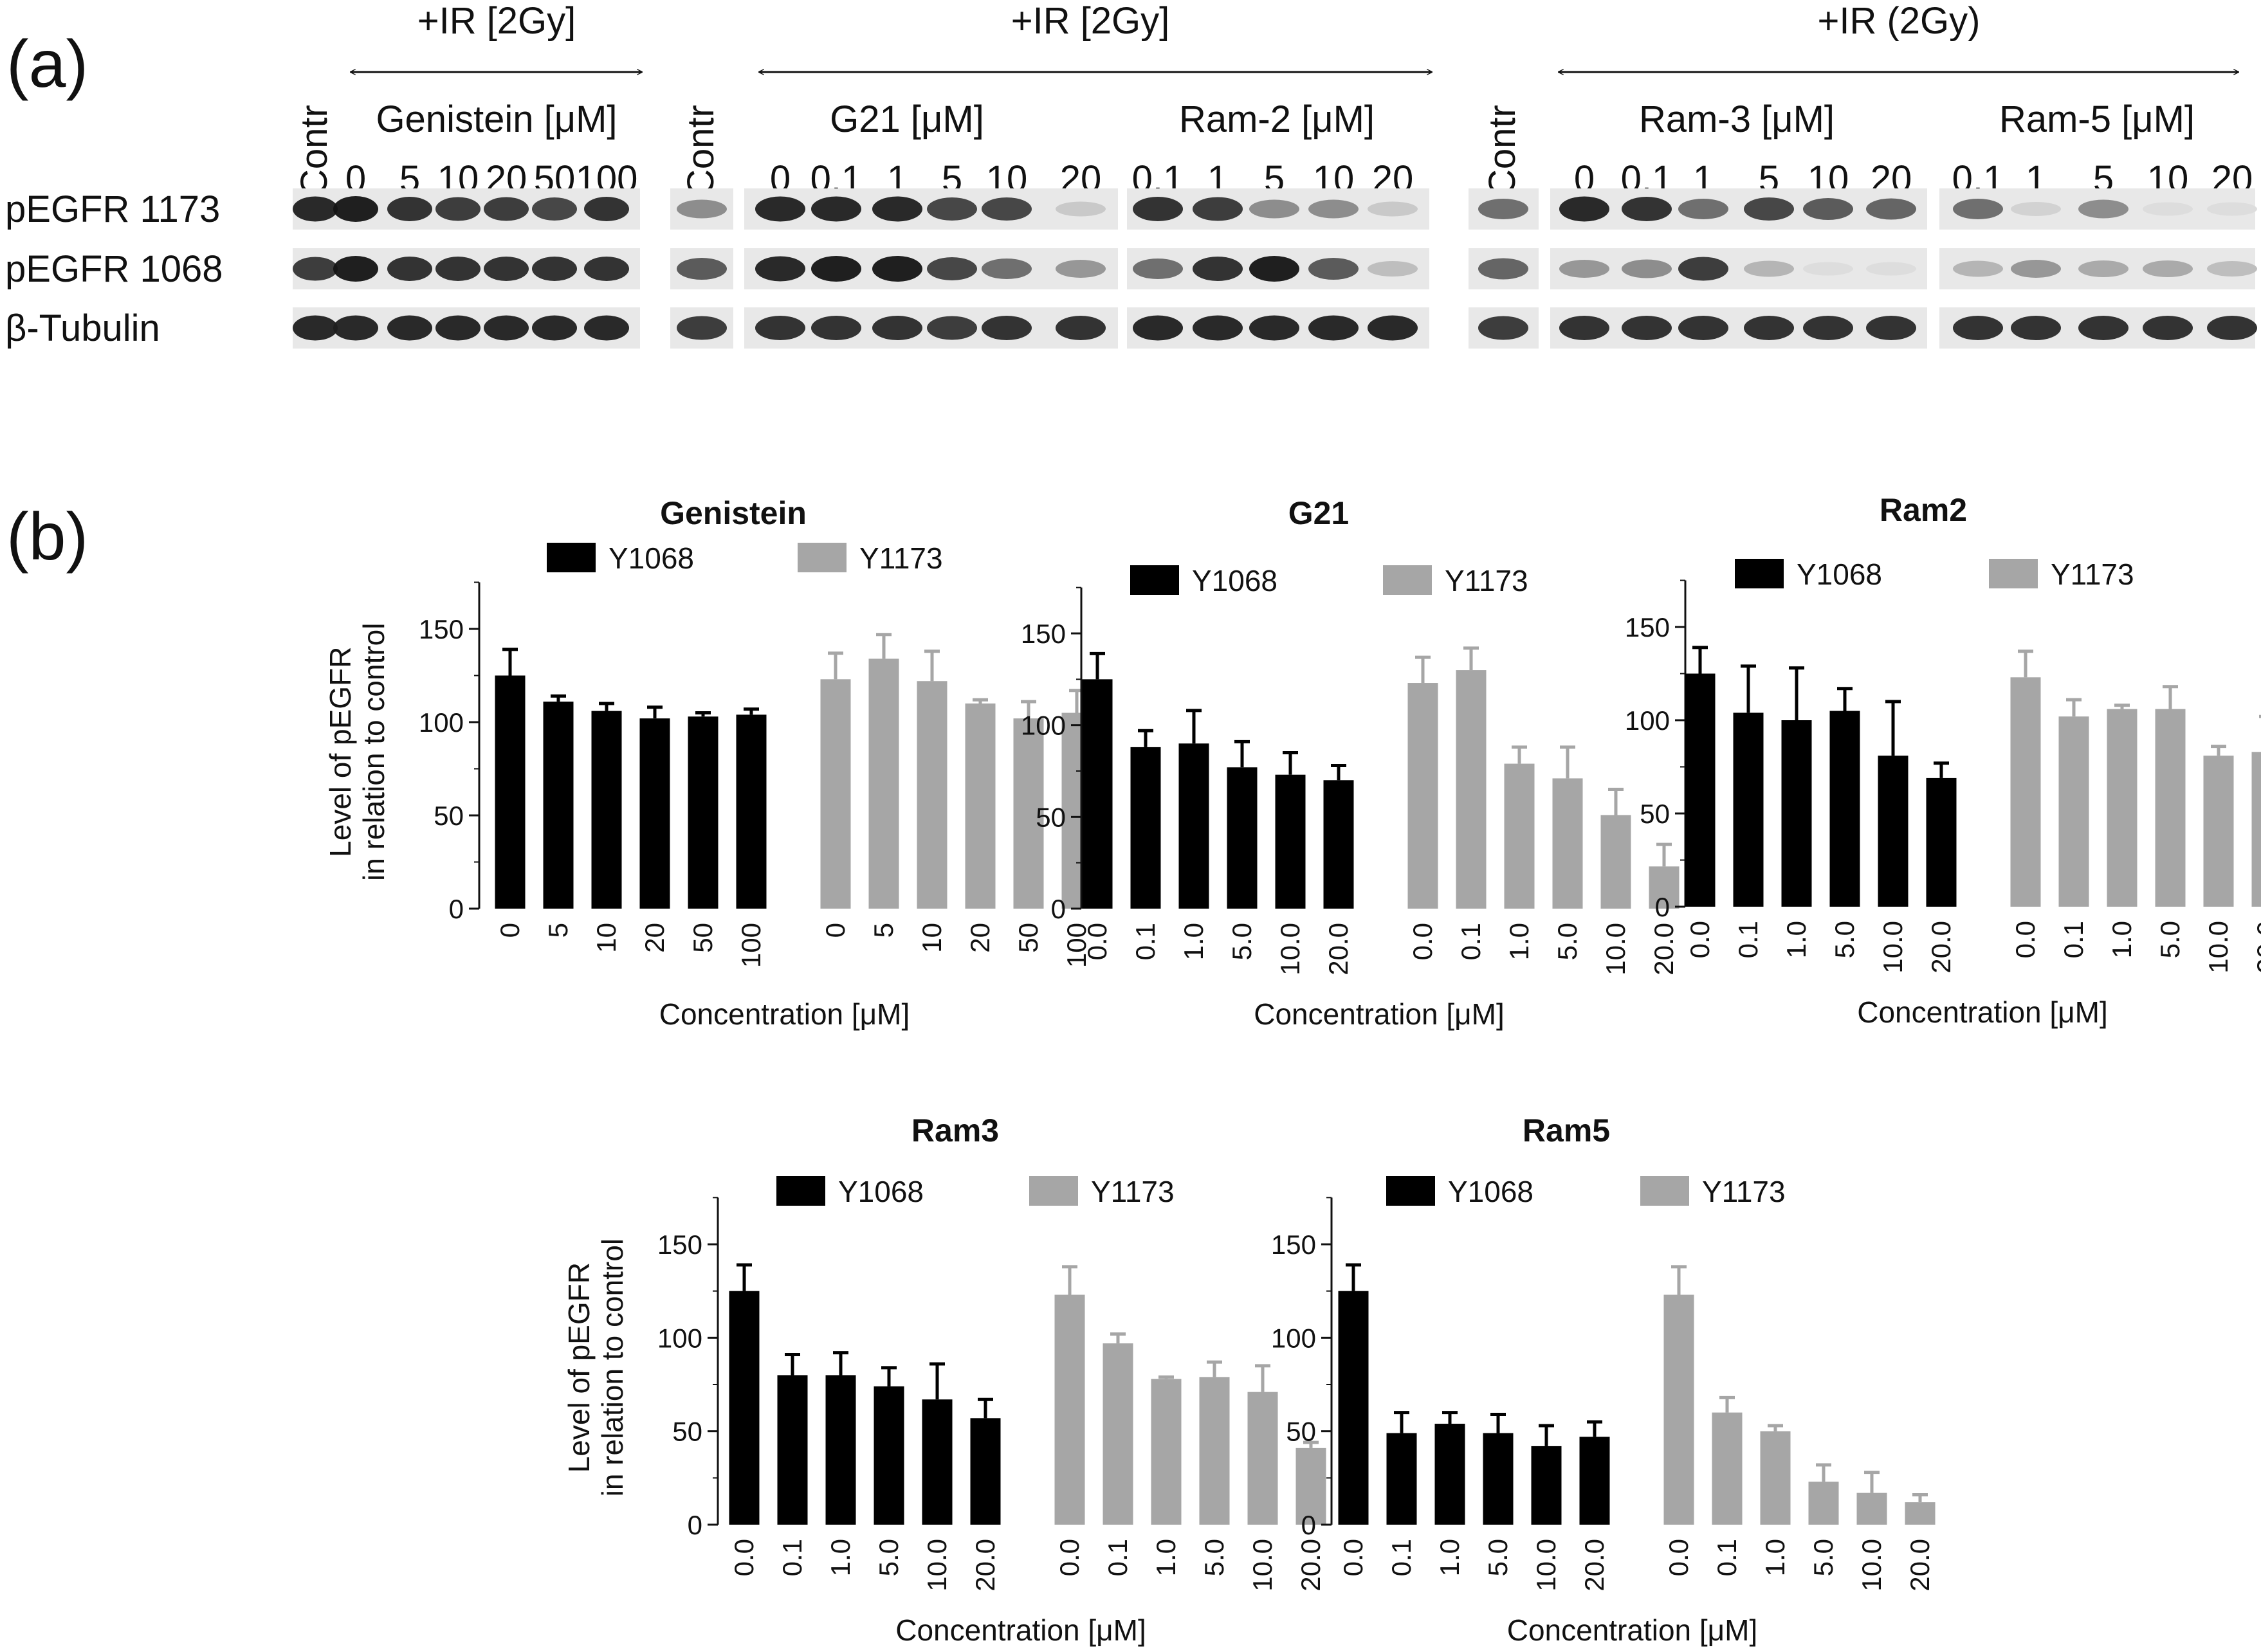 This screenshot has width=2261, height=1652. Describe the element at coordinates (751, 945) in the screenshot. I see `x-tick-label: 100` at that location.